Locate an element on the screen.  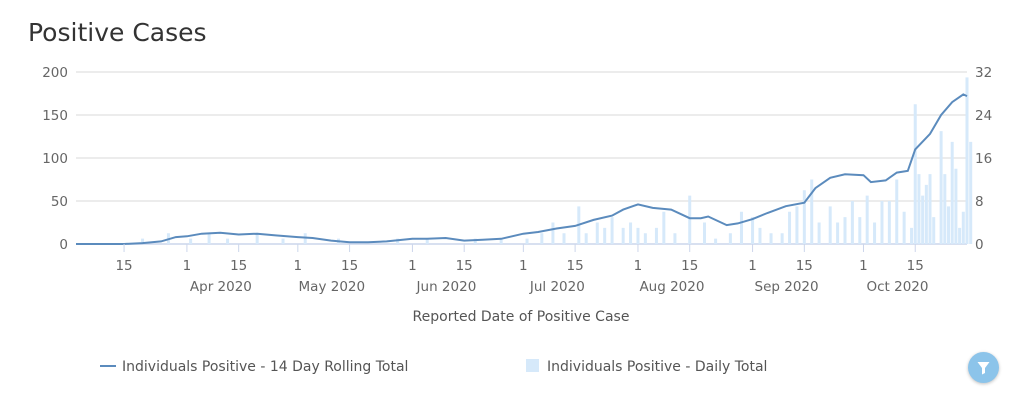
y-right-tick-label: 0 is located at coordinates (979, 245).